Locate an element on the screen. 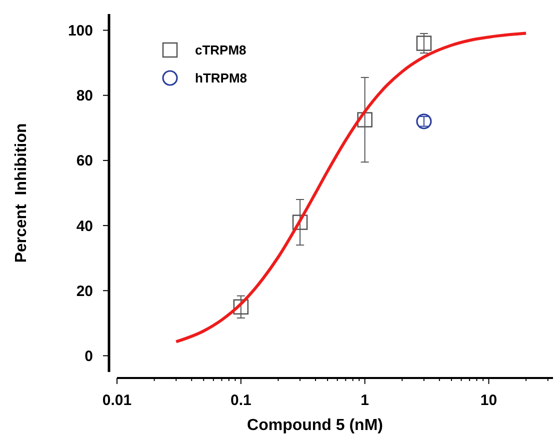  y-axis-title: Percent Inhibition is located at coordinates (21, 193).